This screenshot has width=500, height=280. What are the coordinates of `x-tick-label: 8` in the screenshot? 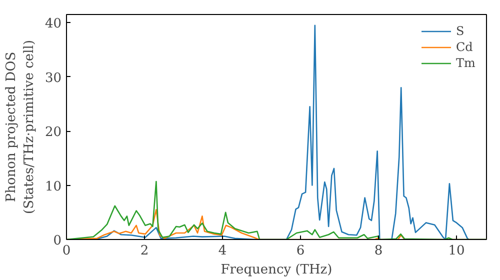 It's located at (378, 251).